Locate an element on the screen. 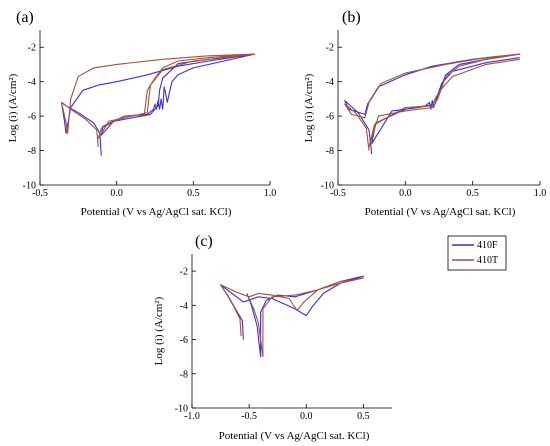  y-tick-label-b: -2 is located at coordinates (330, 48).